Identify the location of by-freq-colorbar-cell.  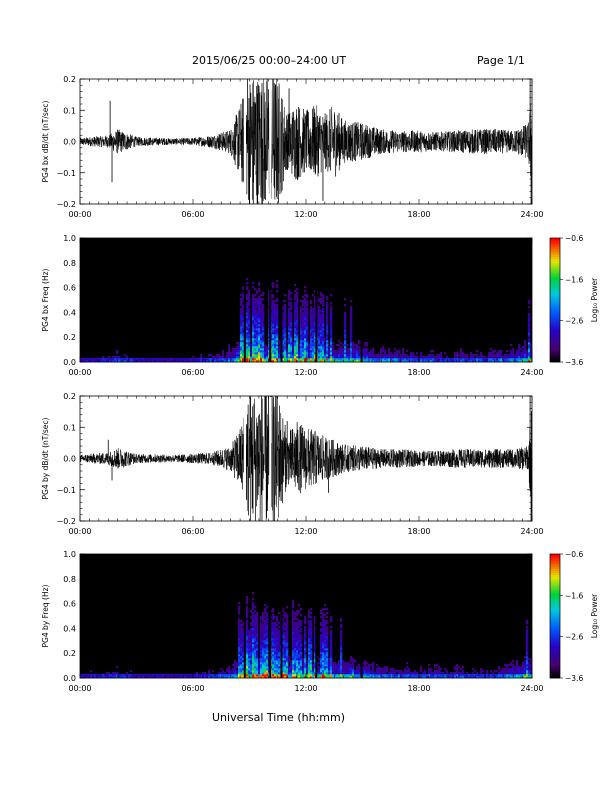
(555, 565).